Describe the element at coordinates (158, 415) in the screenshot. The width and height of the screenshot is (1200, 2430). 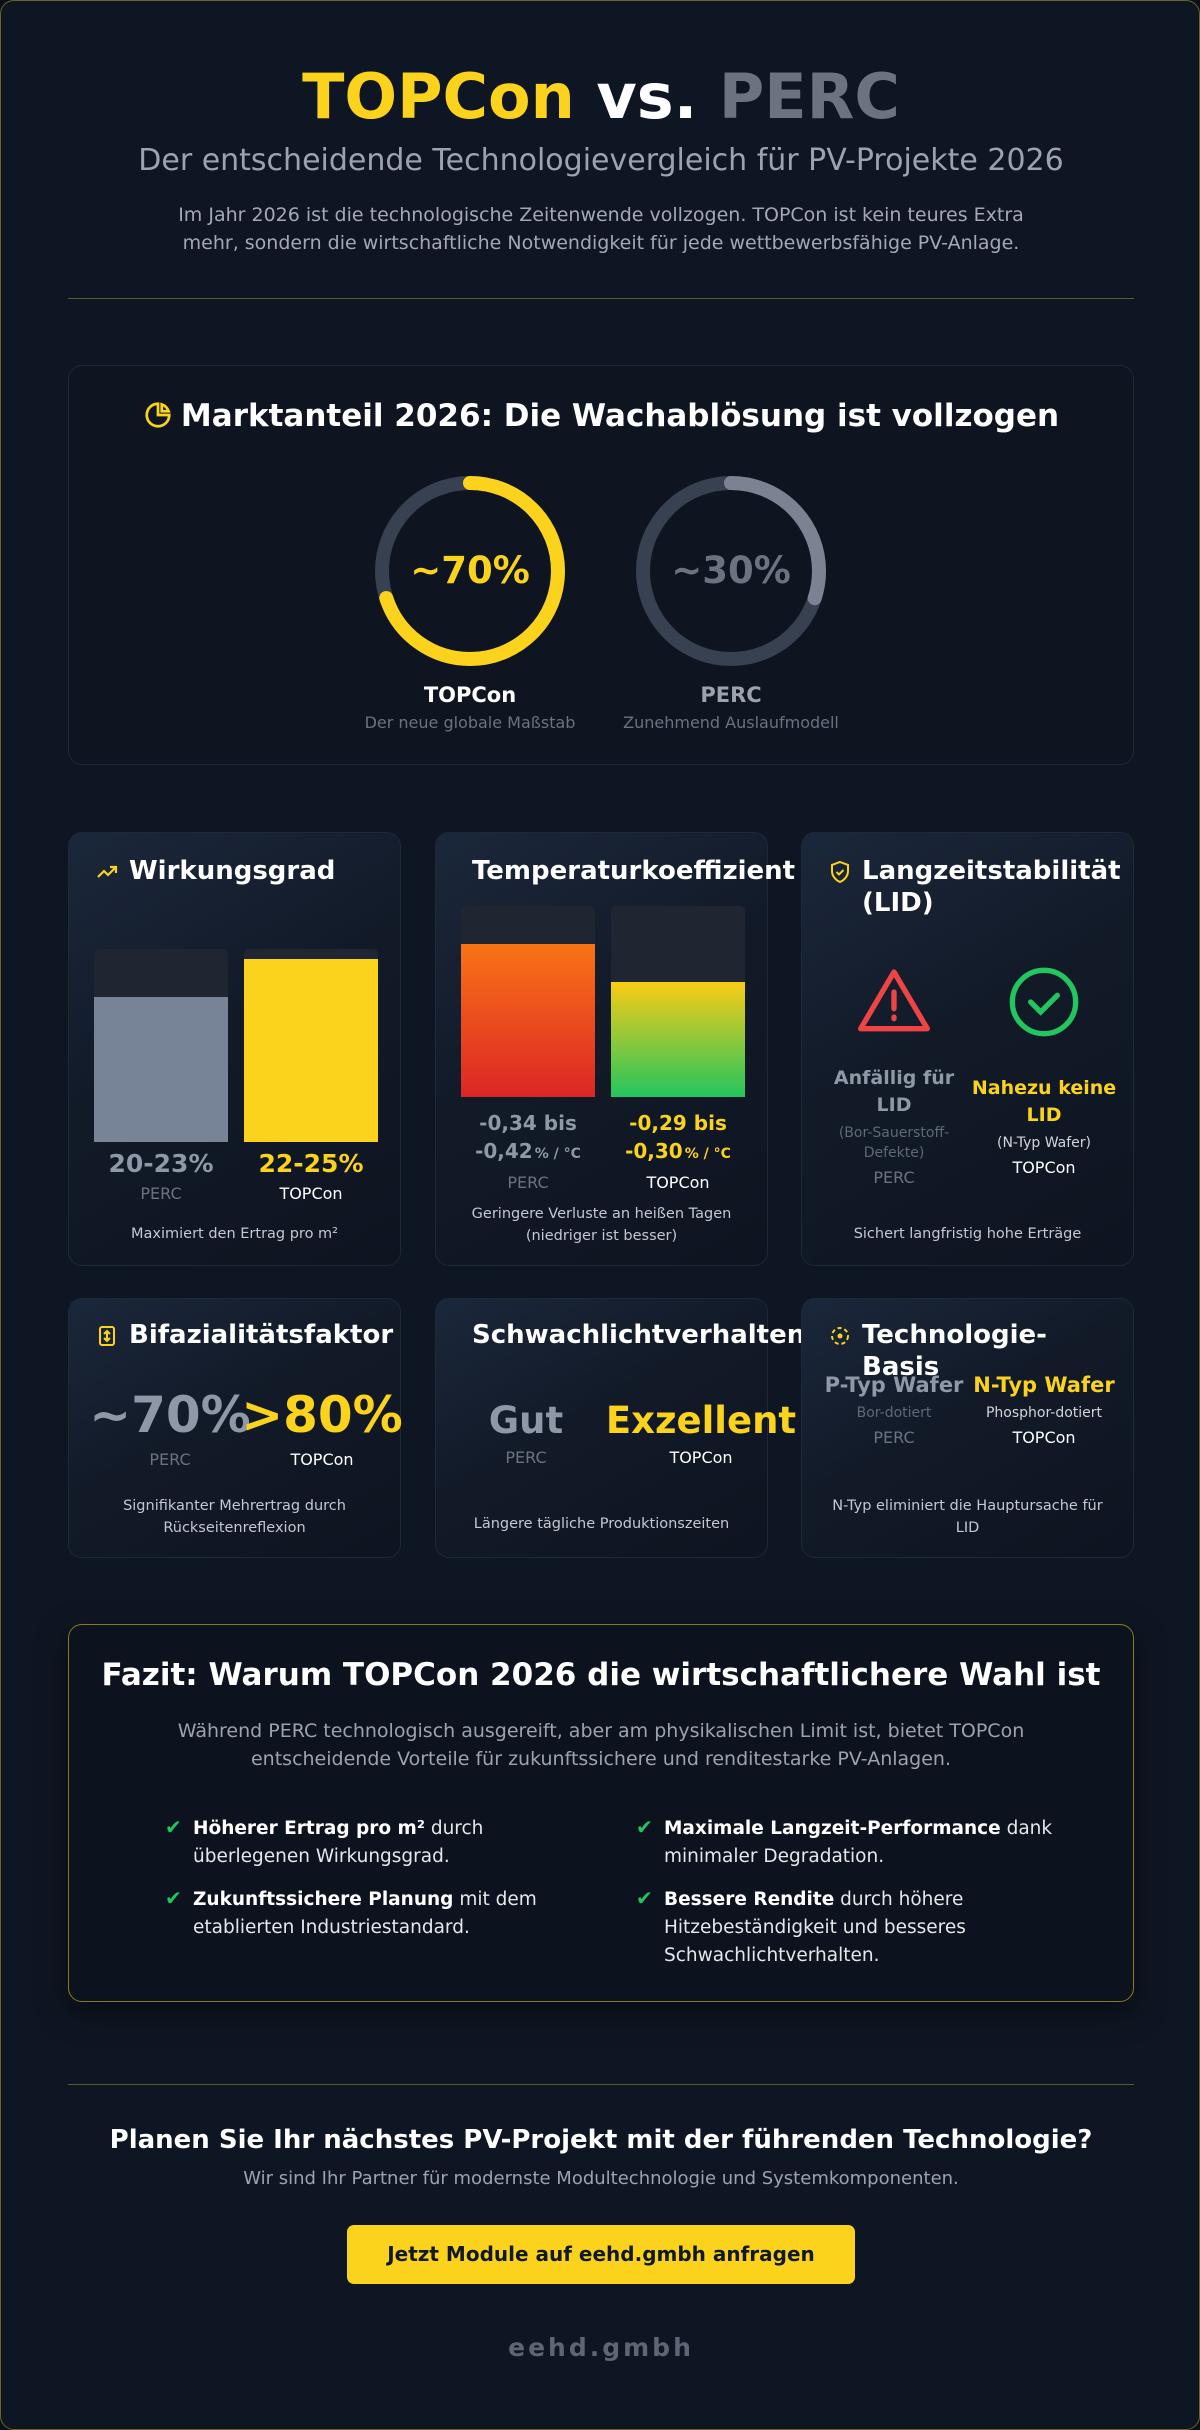
I see `pie-icon` at that location.